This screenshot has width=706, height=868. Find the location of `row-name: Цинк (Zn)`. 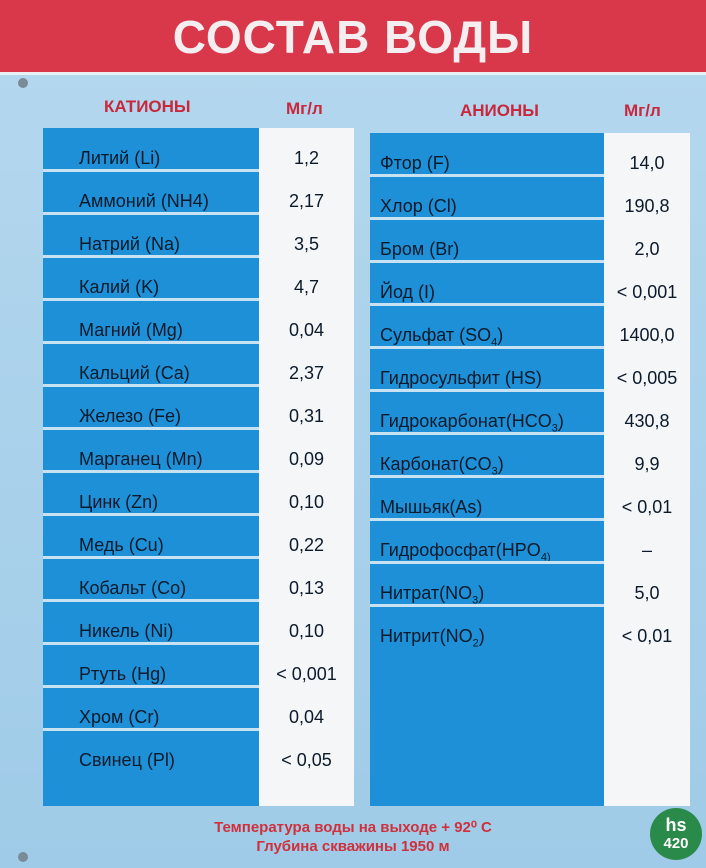

row-name: Цинк (Zn) is located at coordinates (118, 502).